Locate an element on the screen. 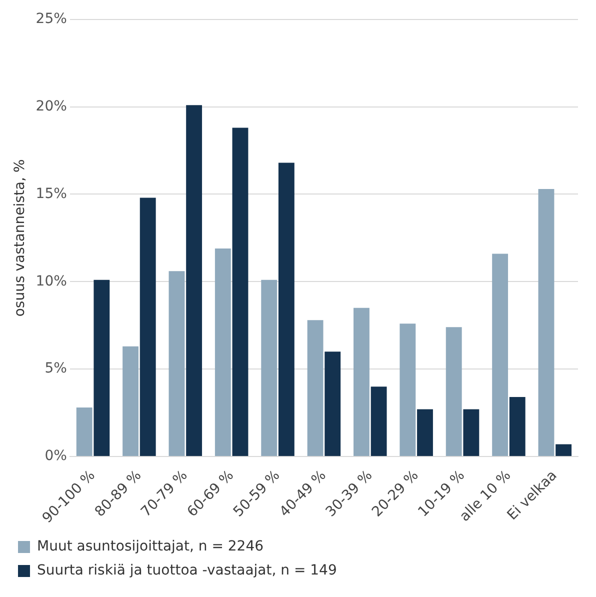 The image size is (596, 597). y-tick-label: 5% is located at coordinates (55, 368).